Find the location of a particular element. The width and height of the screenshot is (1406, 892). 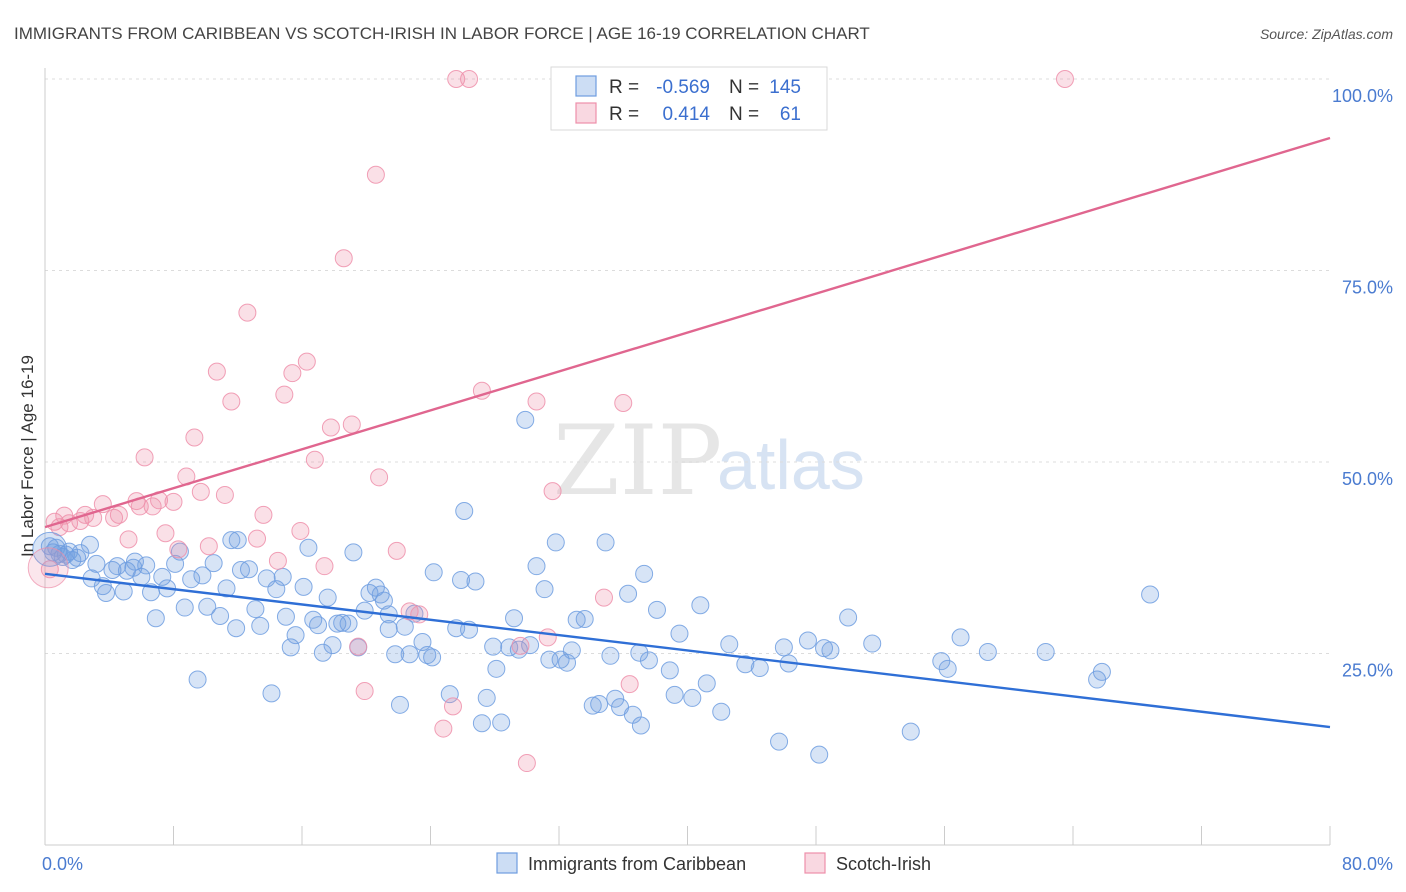

legend-box is located at coordinates (689, 98).